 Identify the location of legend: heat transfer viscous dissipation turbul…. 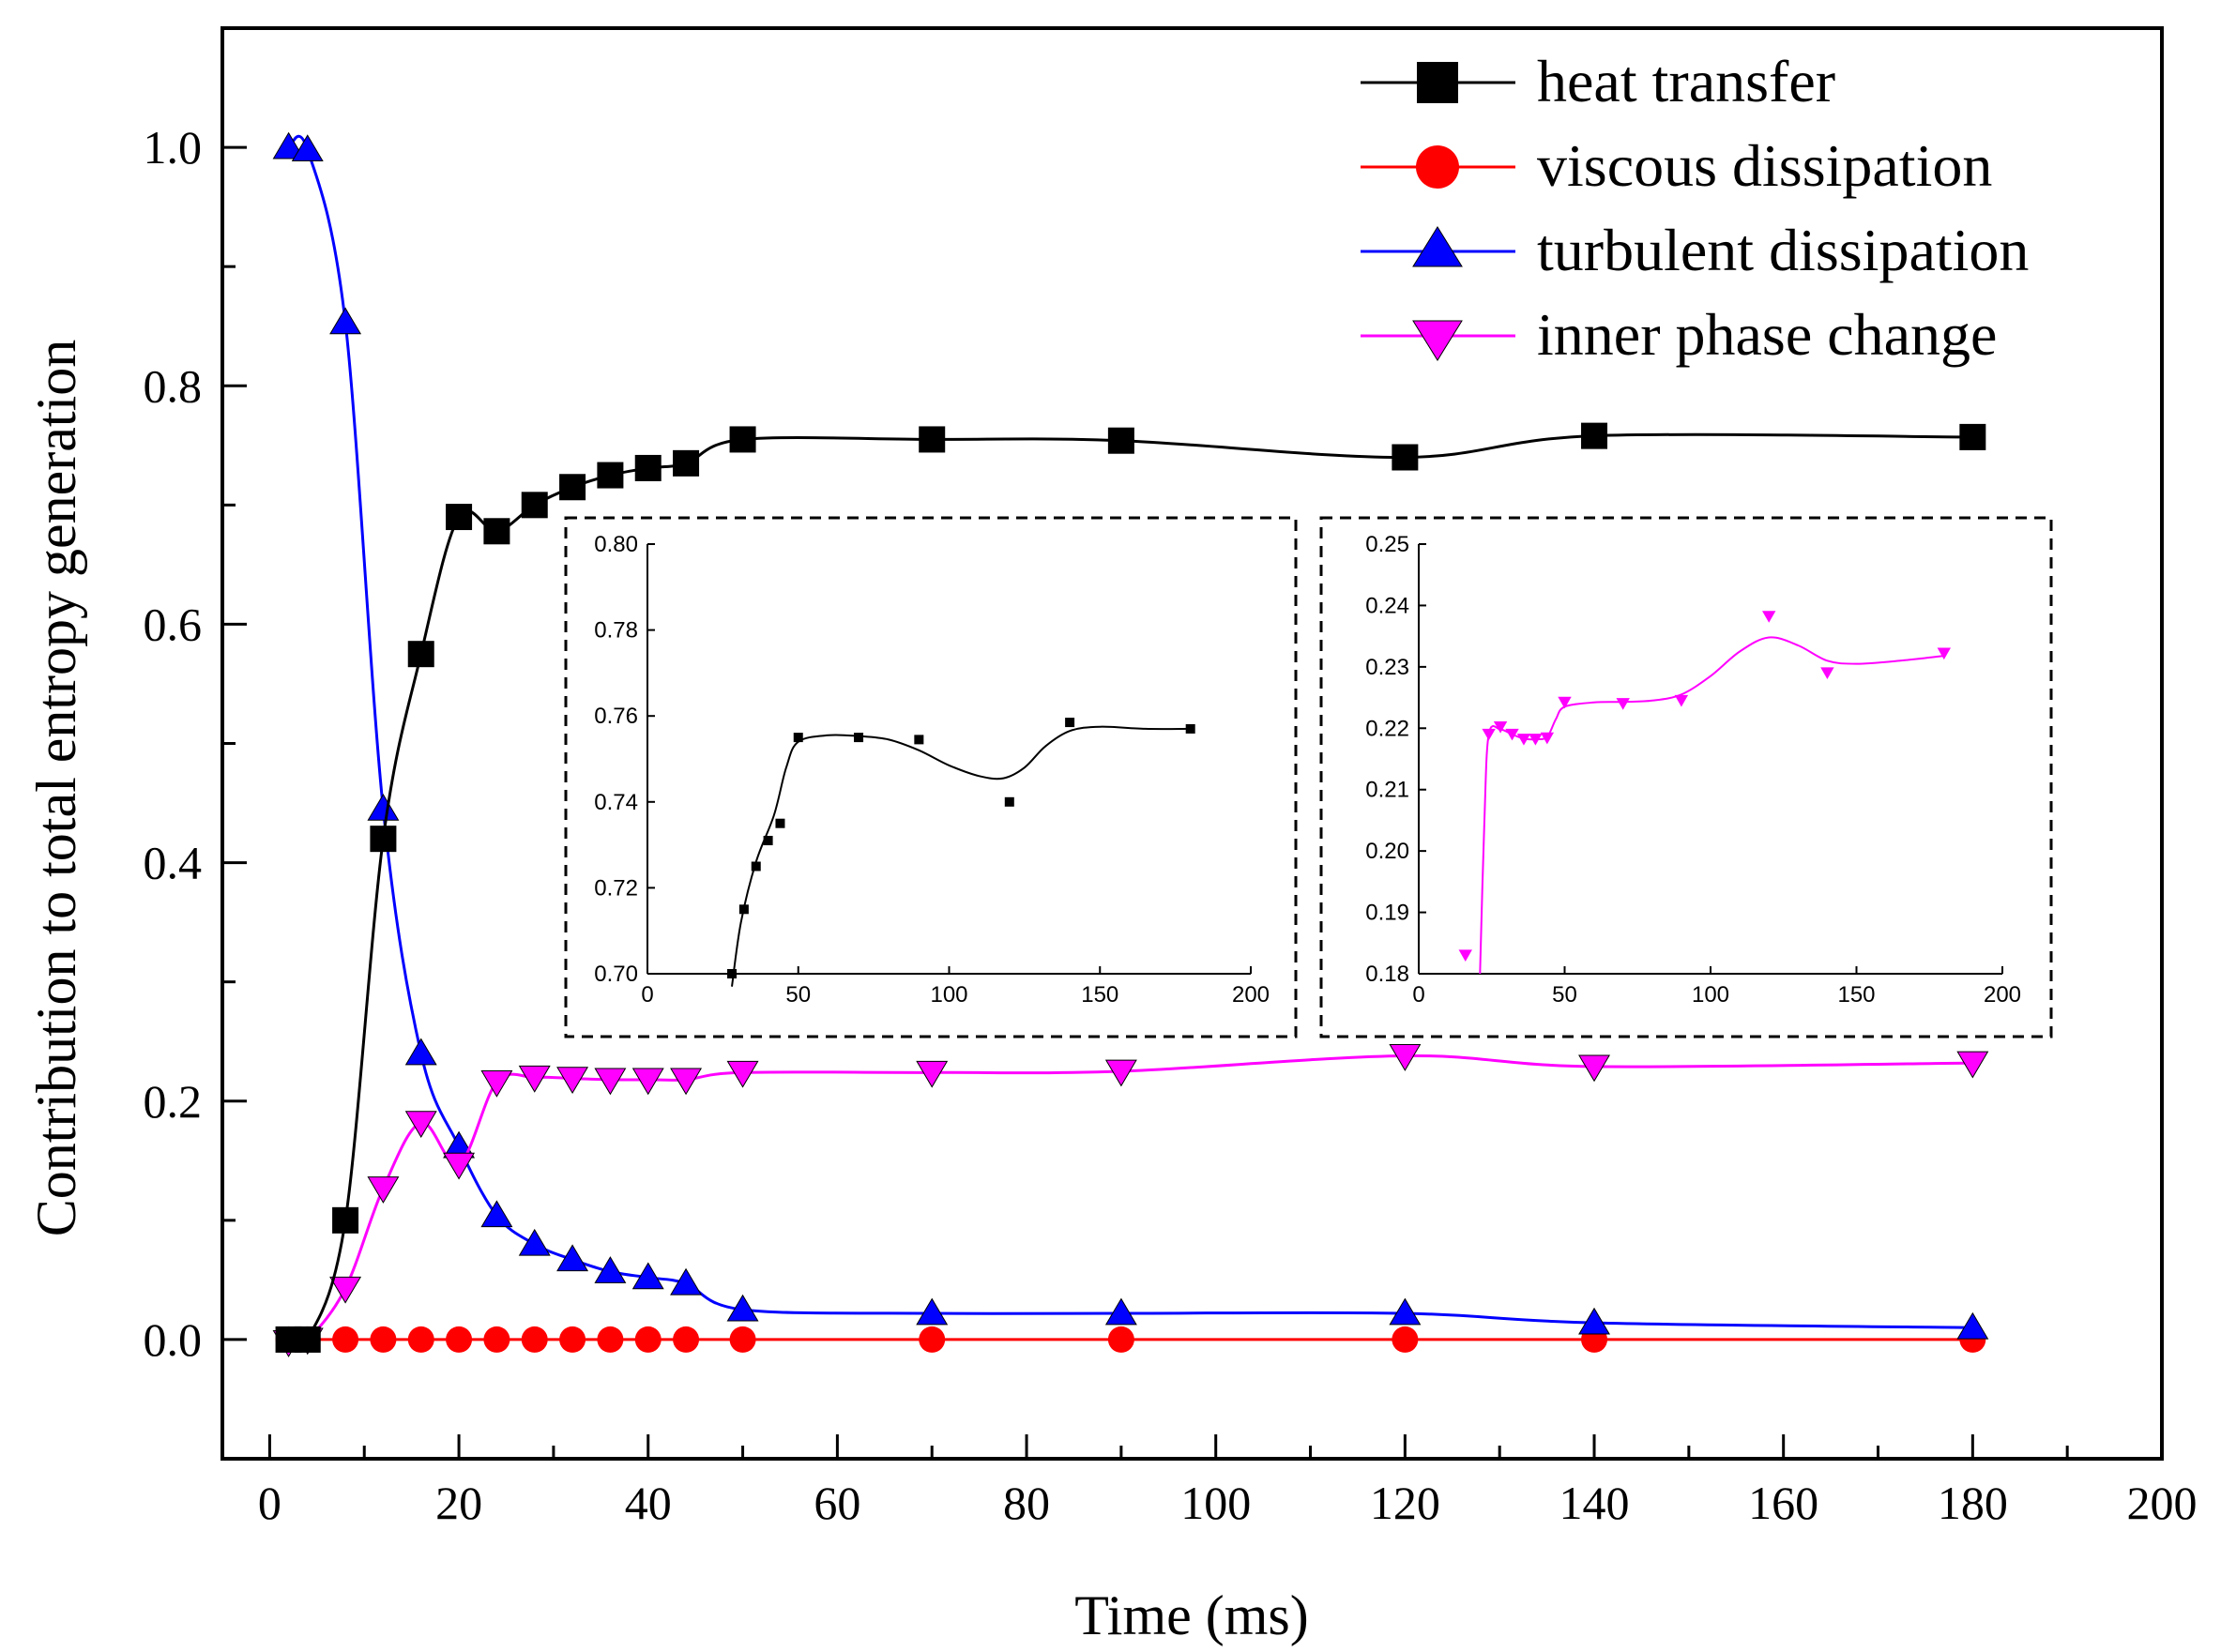
(1695, 208).